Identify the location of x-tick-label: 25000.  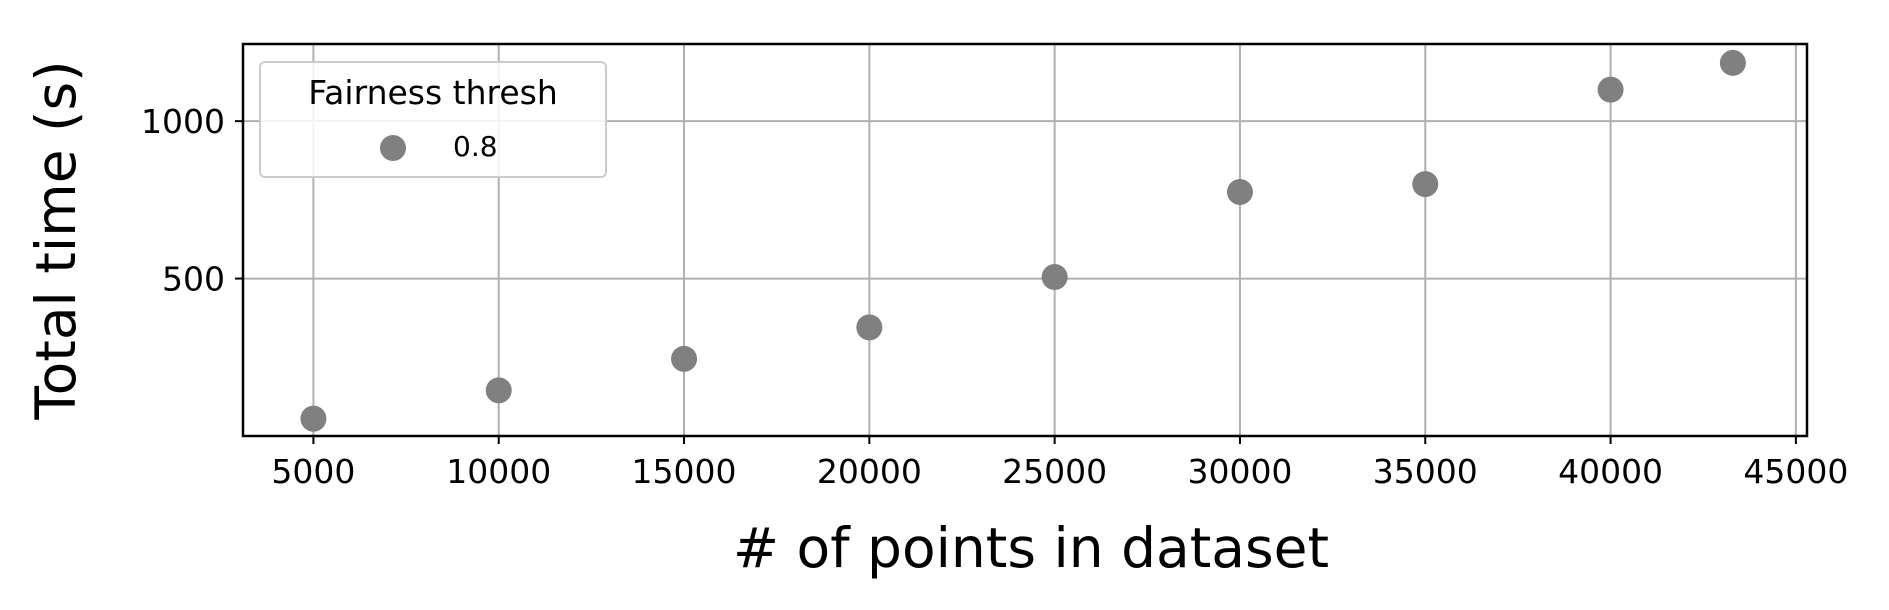
(1054, 471).